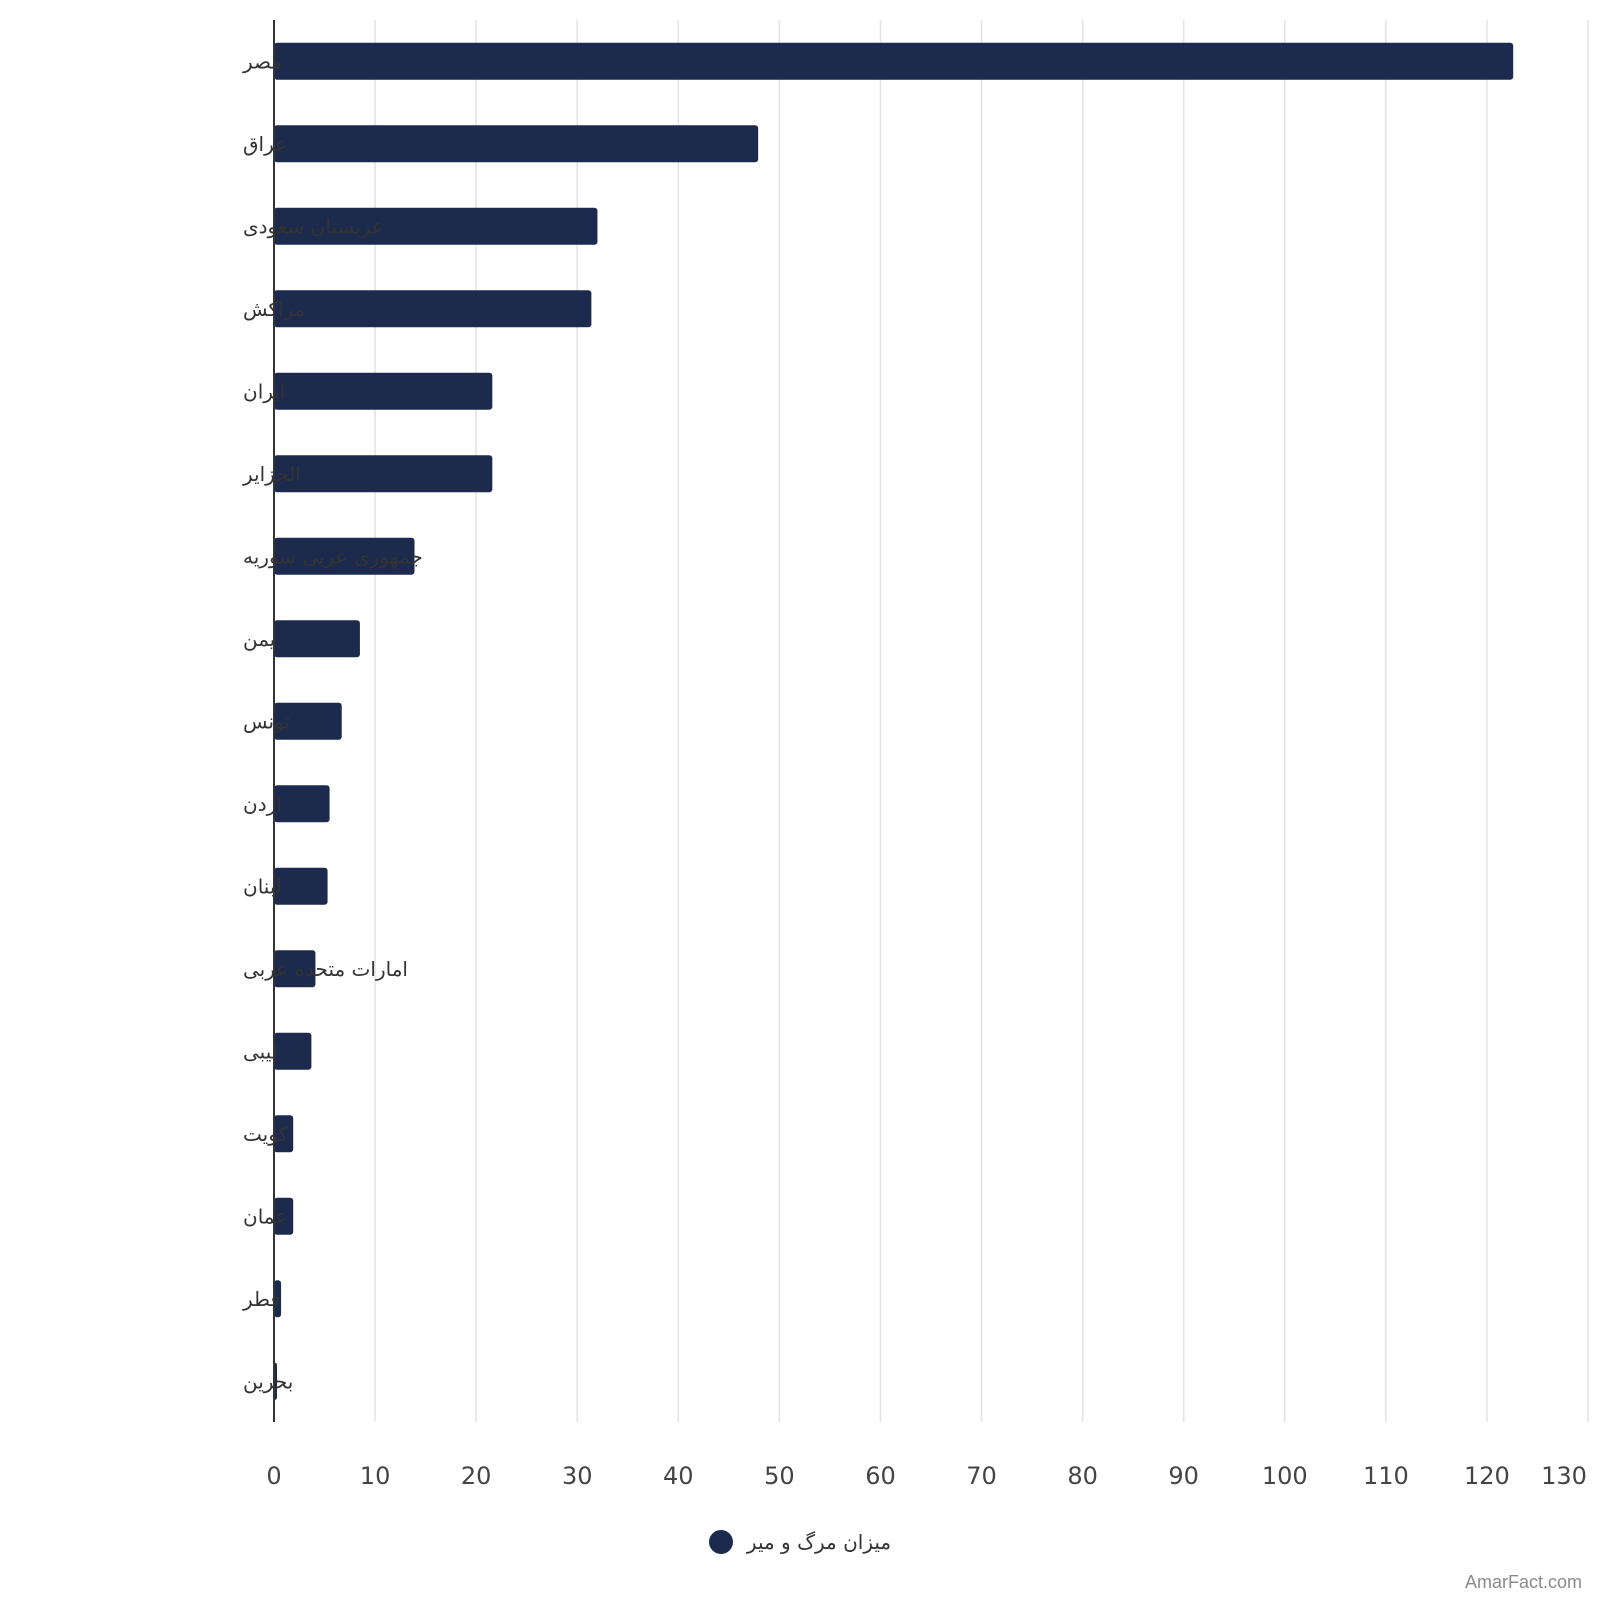 The height and width of the screenshot is (1600, 1600). Describe the element at coordinates (1523, 1582) in the screenshot. I see `source-credit: AmarFact.com` at that location.